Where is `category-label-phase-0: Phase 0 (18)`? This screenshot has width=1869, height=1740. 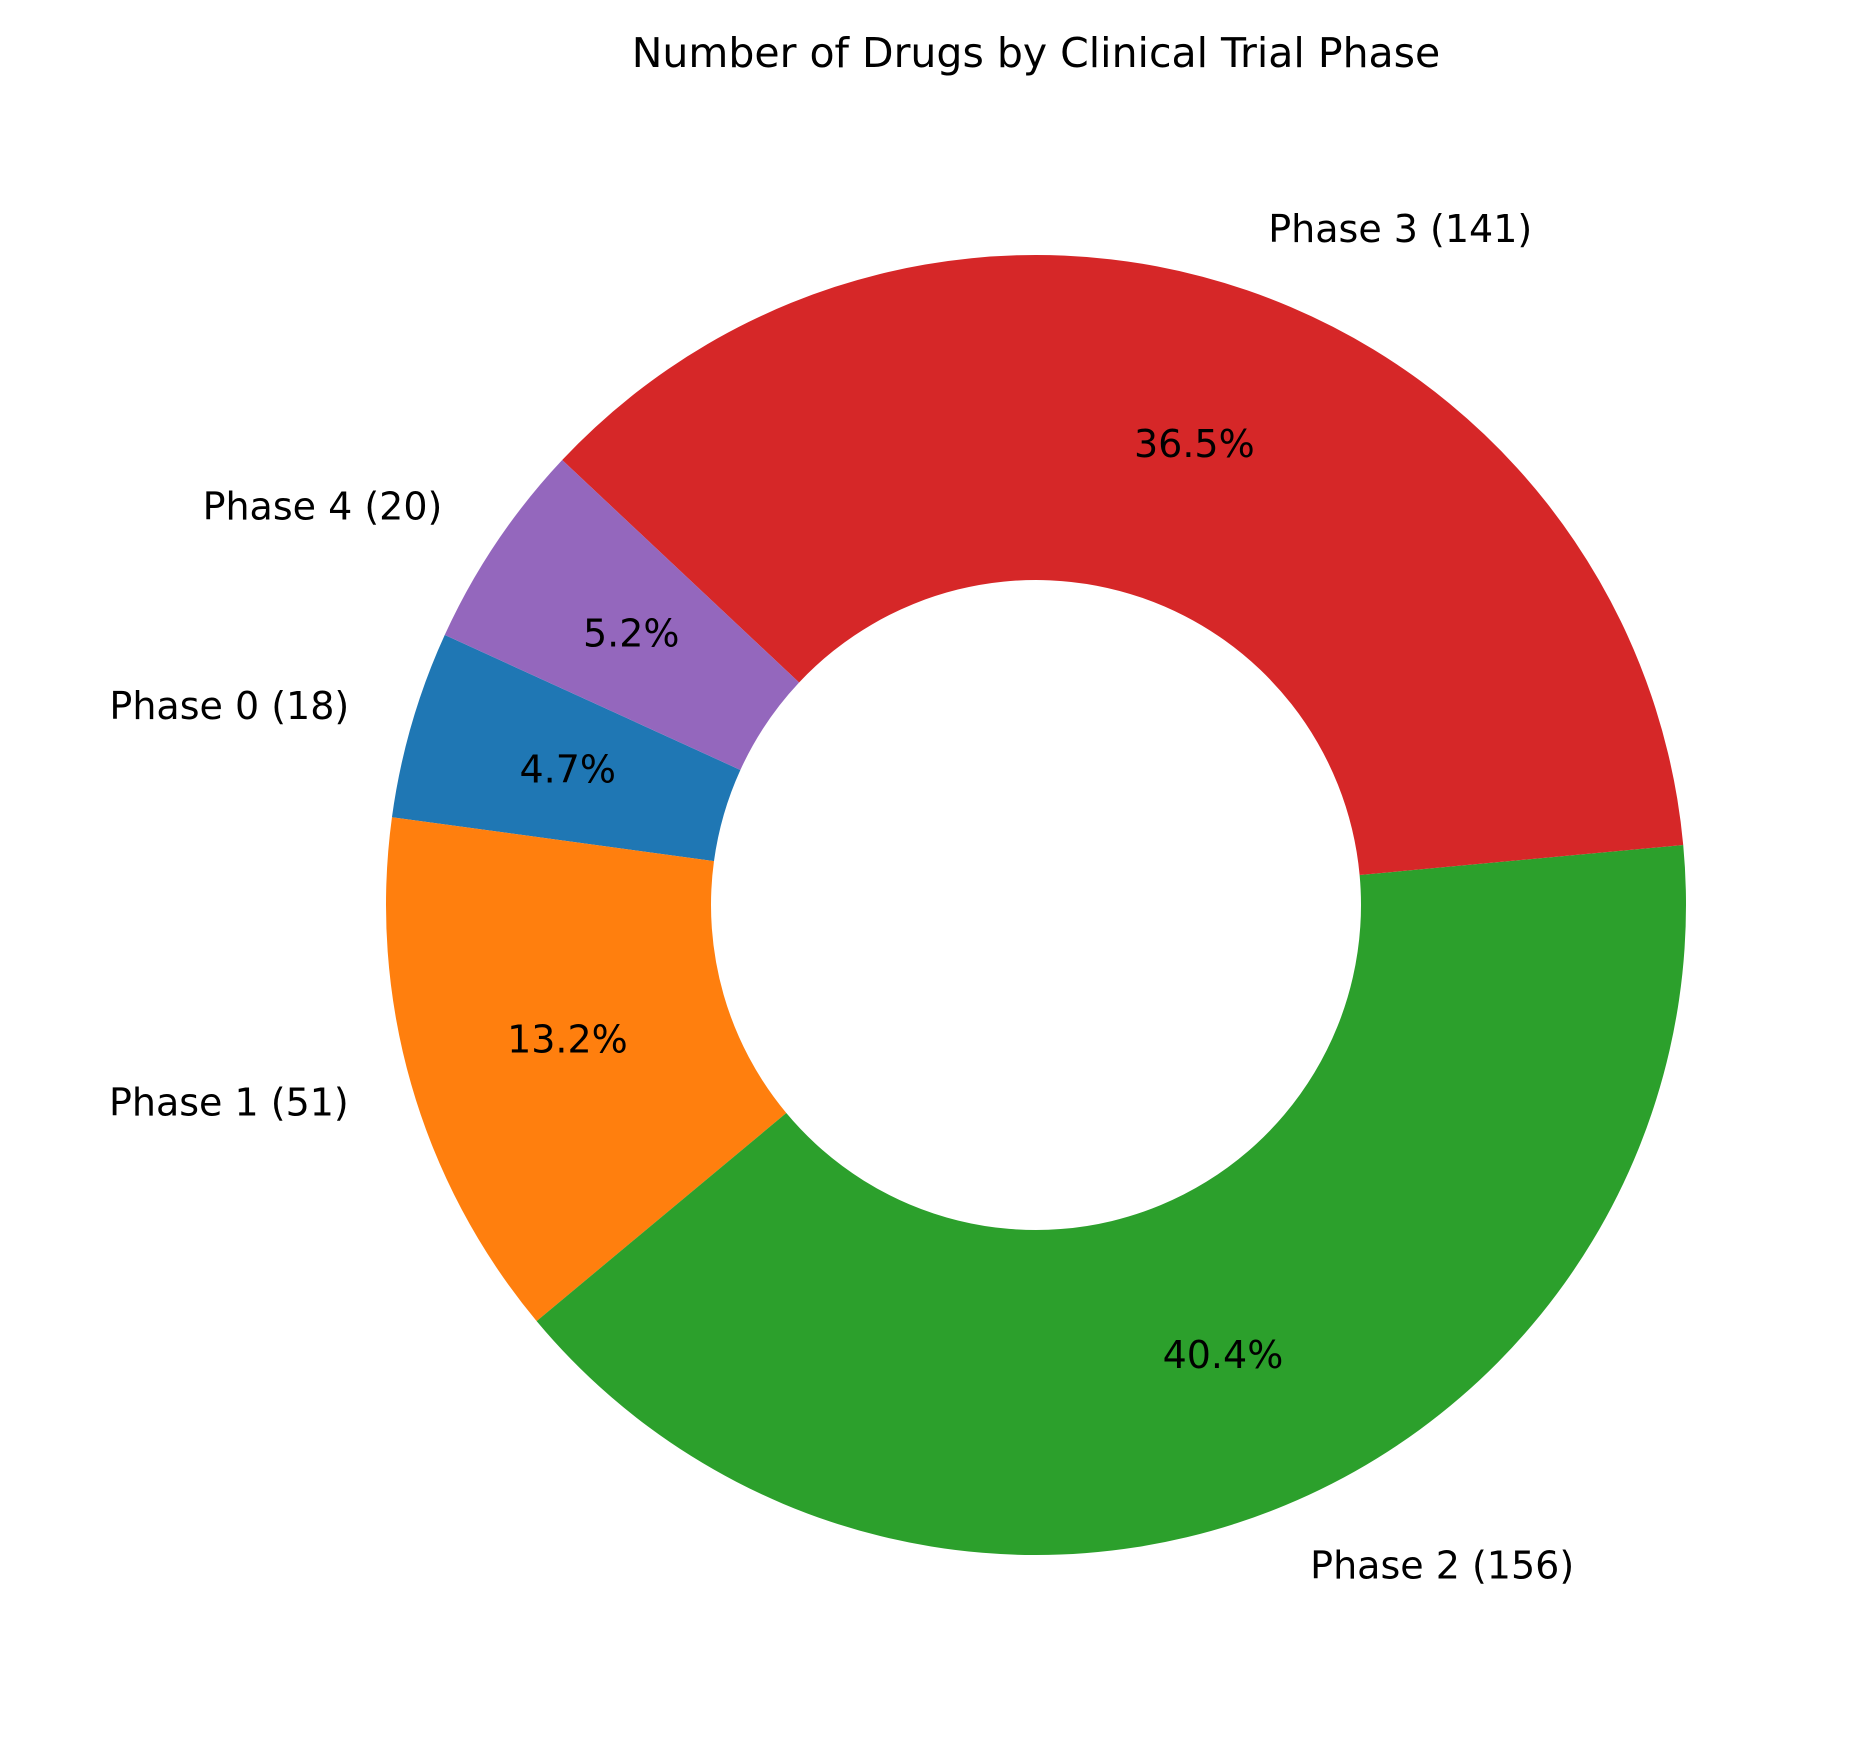
category-label-phase-0: Phase 0 (18) is located at coordinates (229, 706).